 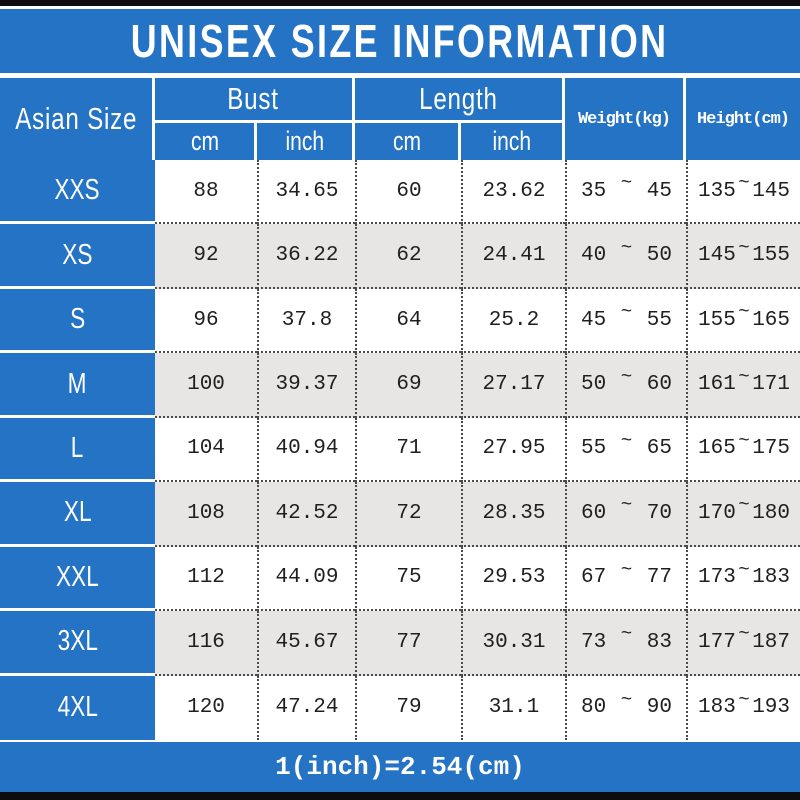 What do you see at coordinates (625, 450) in the screenshot?
I see `weight-range-cell: 55 ~ 65` at bounding box center [625, 450].